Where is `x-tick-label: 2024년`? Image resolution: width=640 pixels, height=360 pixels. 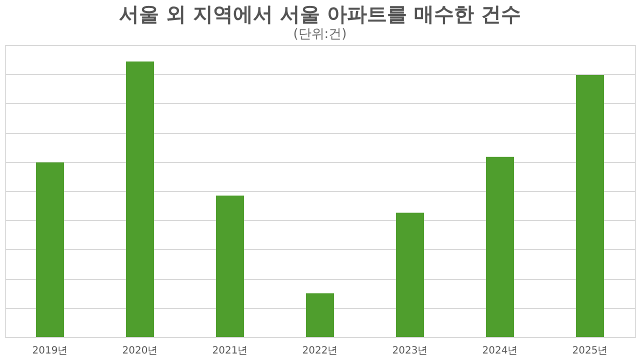 x-tick-label: 2024년 is located at coordinates (500, 351).